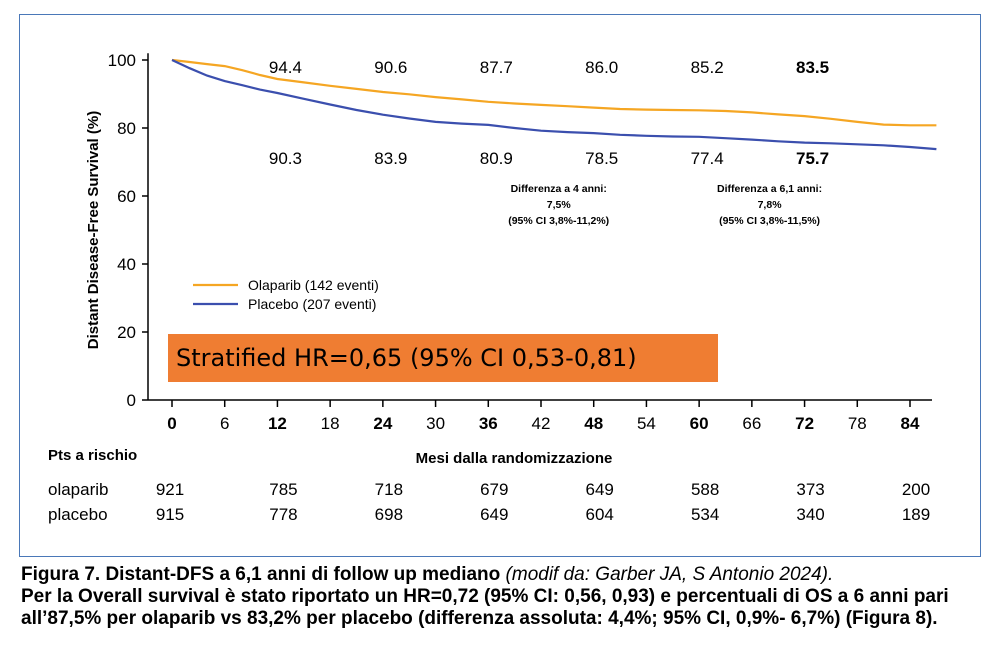 The height and width of the screenshot is (665, 1000). I want to click on olaparib-value-label: 87.7, so click(496, 67).